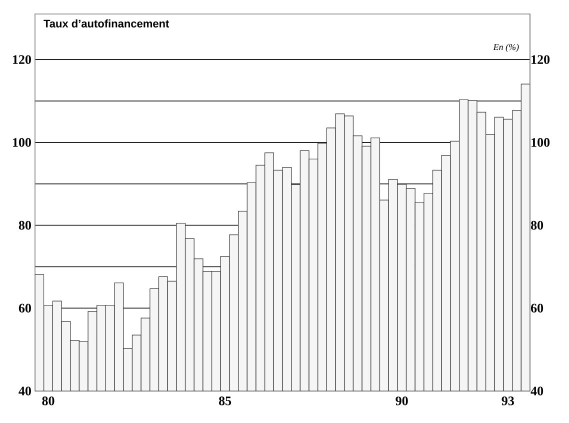 Image resolution: width=569 pixels, height=423 pixels. I want to click on y-tick-label: 120, so click(22, 59).